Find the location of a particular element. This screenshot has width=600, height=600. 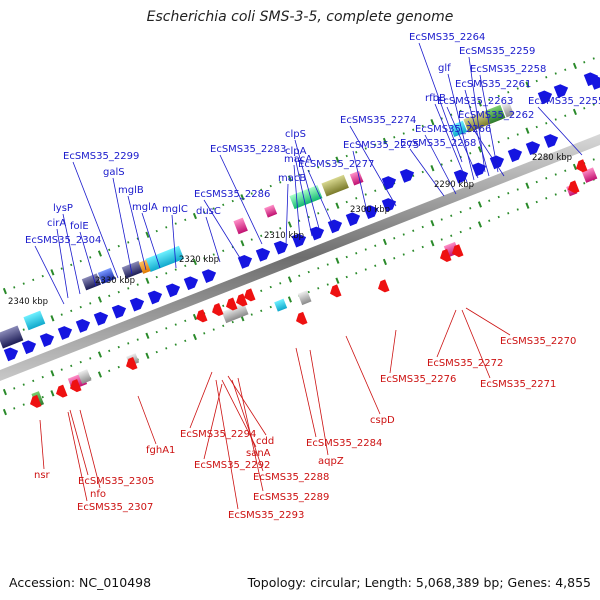

forward-gene-label: dusC is located at coordinates (208, 211).